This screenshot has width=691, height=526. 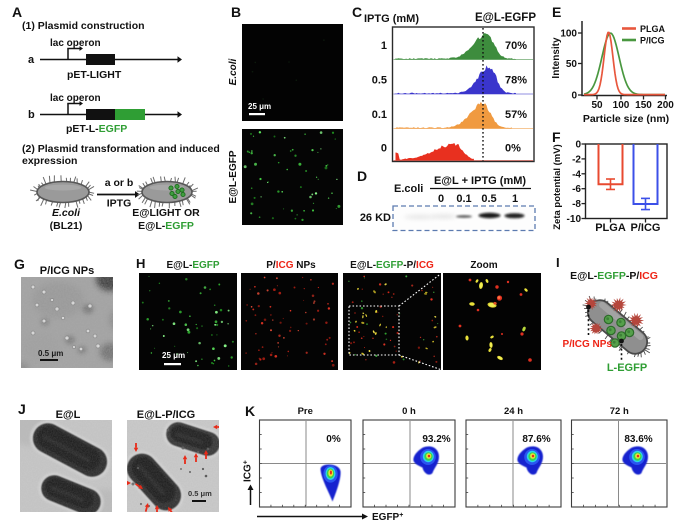 I want to click on svg-text: (1) Plasmid construction, so click(x=83, y=26).